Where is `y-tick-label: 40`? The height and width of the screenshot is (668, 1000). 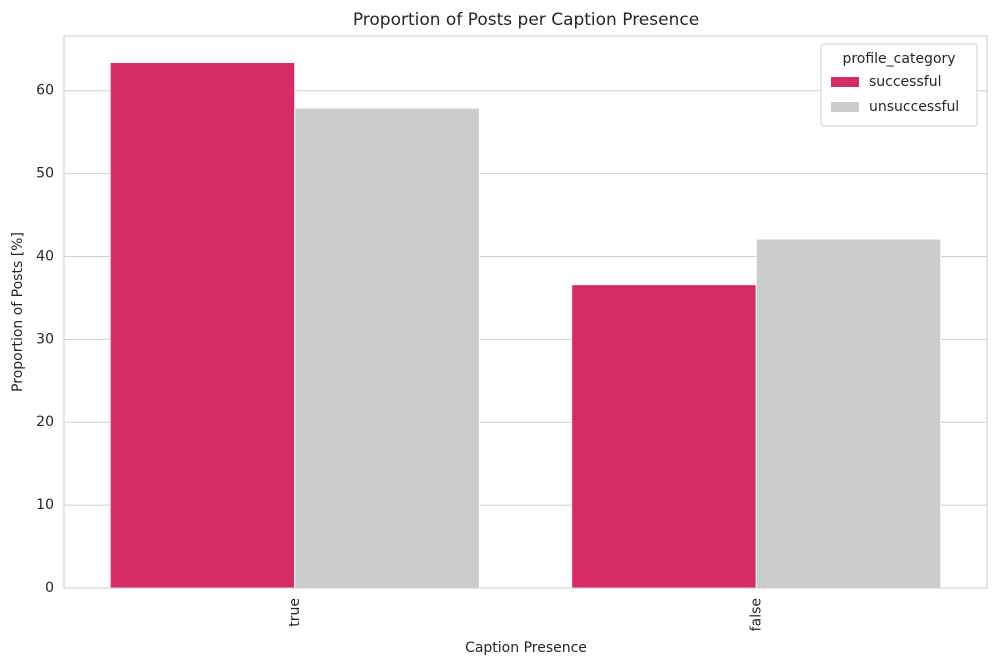 y-tick-label: 40 is located at coordinates (45, 256).